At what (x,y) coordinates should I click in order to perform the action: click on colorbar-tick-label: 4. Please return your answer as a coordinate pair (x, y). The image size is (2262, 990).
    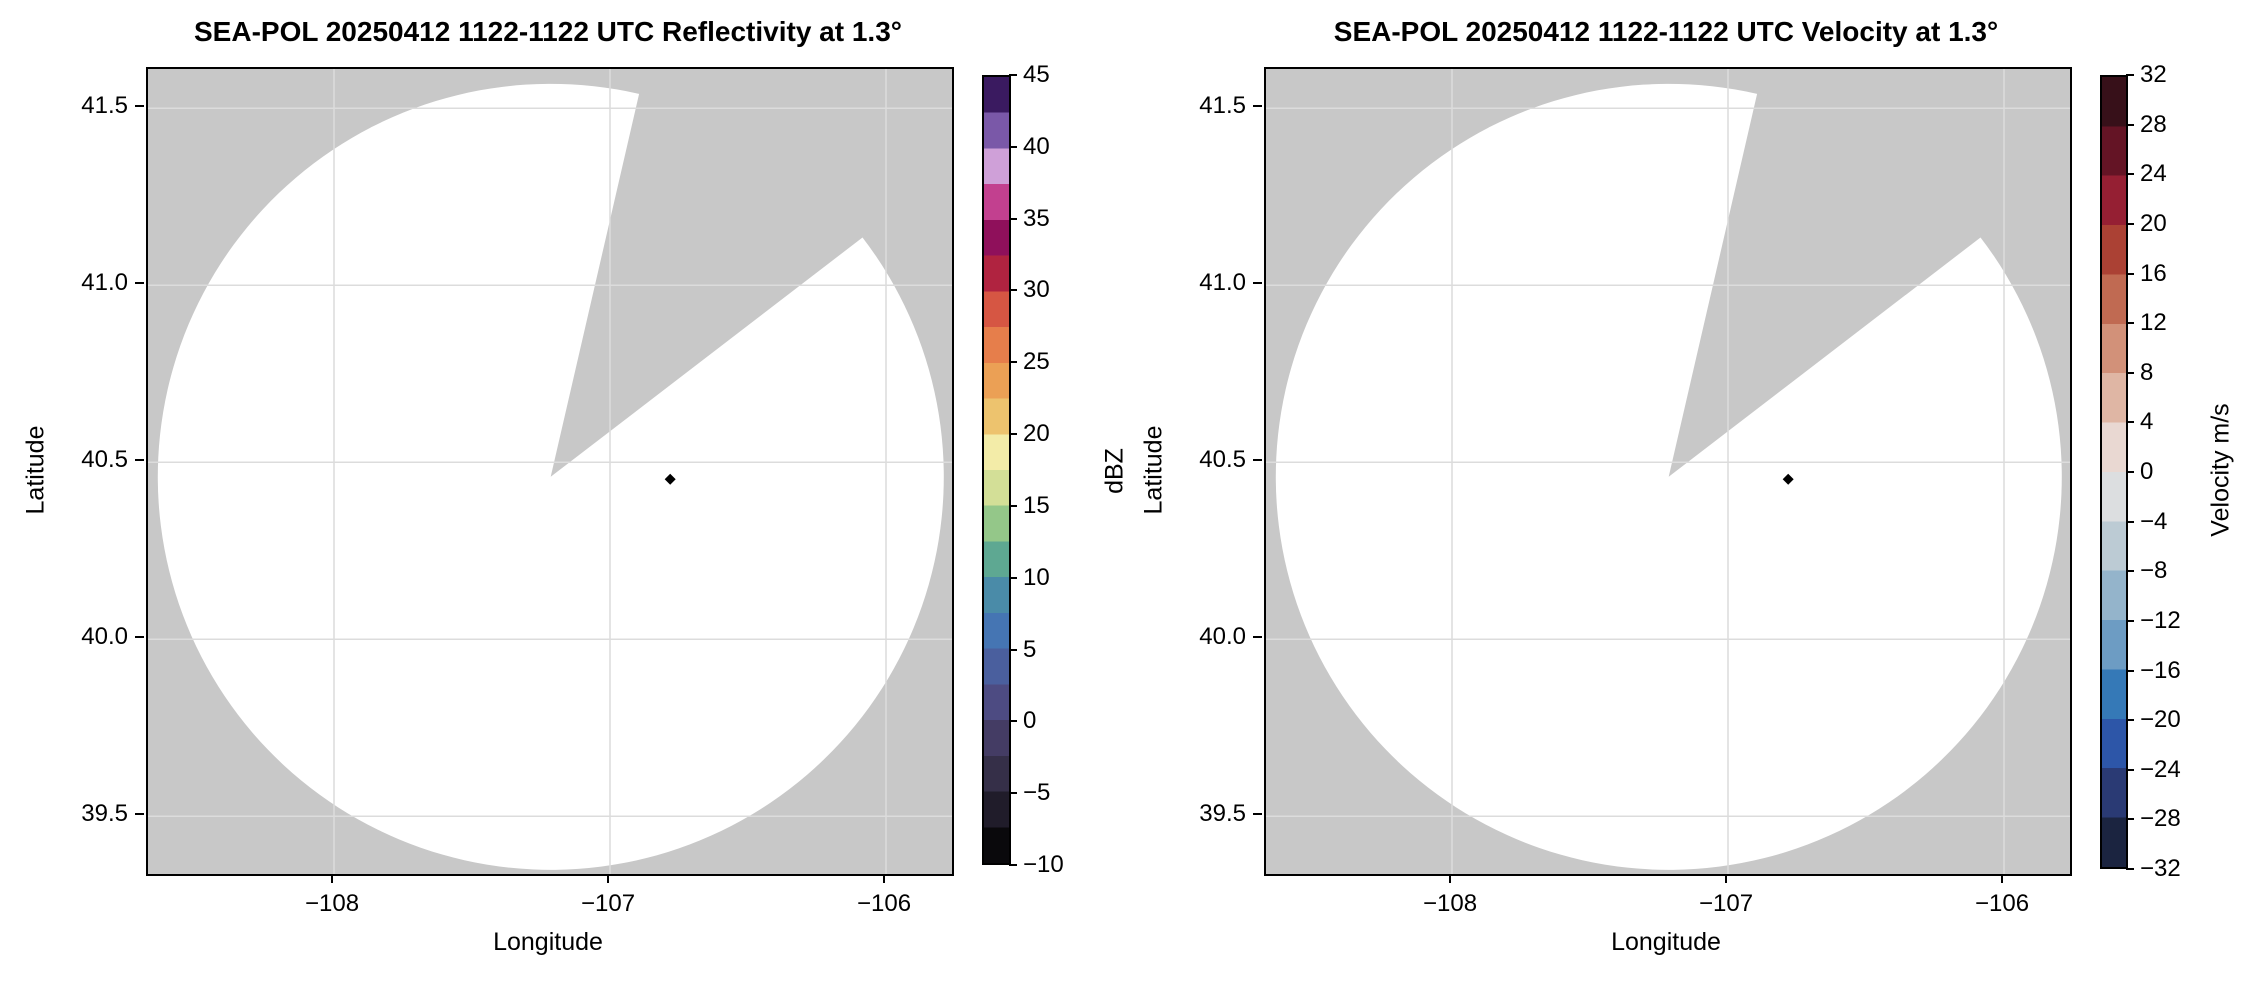
    Looking at the image, I should click on (2147, 422).